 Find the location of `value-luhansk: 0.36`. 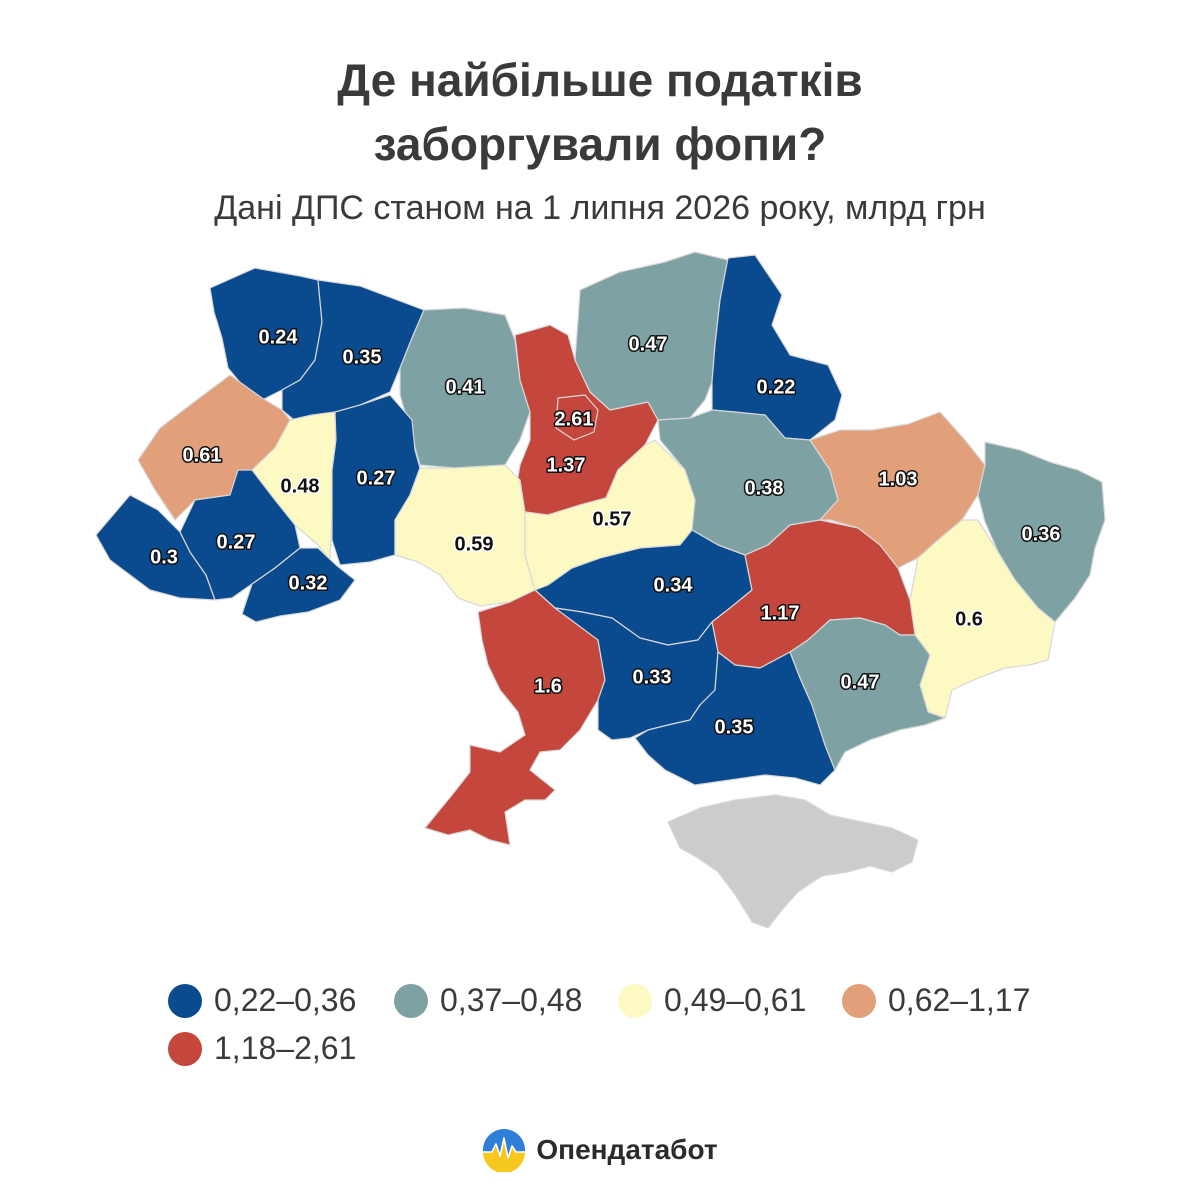

value-luhansk: 0.36 is located at coordinates (1041, 534).